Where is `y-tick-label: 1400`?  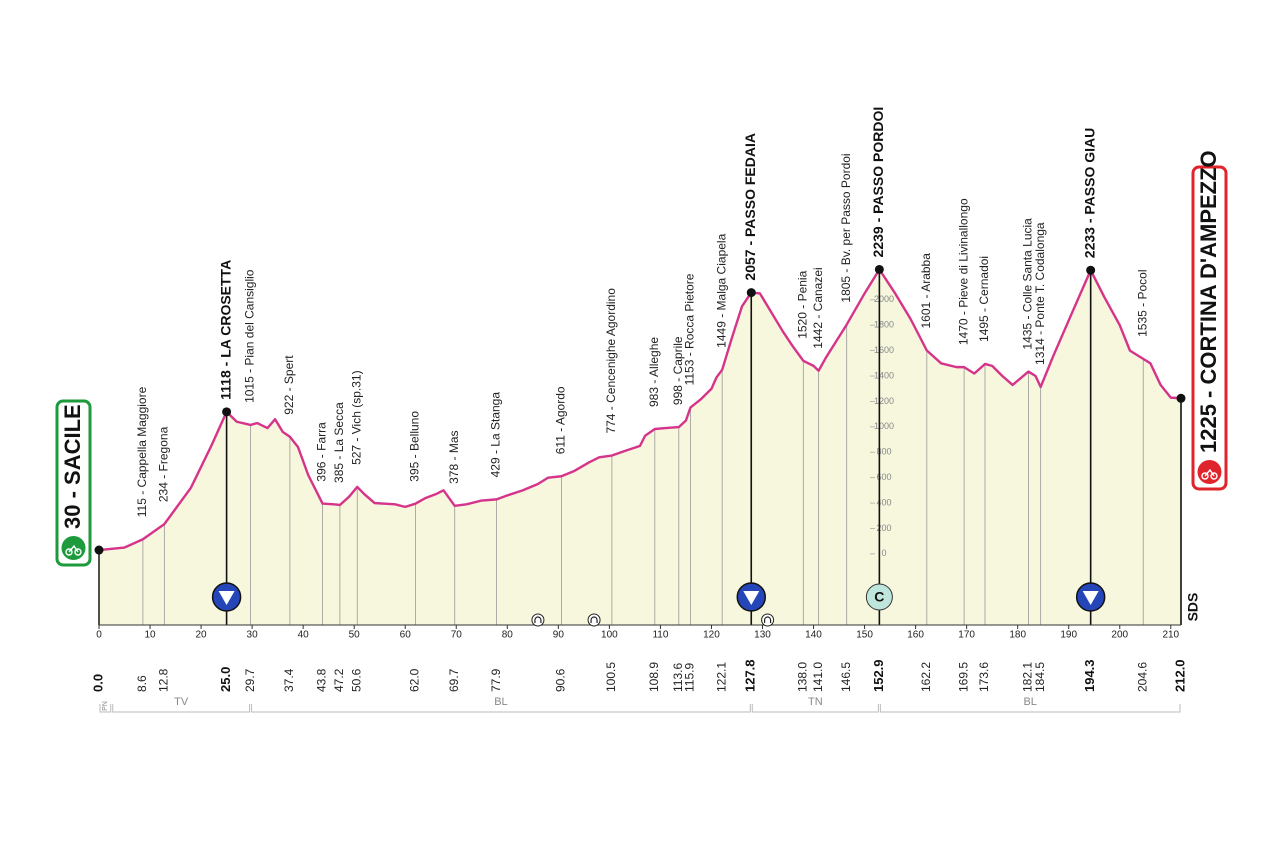 y-tick-label: 1400 is located at coordinates (884, 375).